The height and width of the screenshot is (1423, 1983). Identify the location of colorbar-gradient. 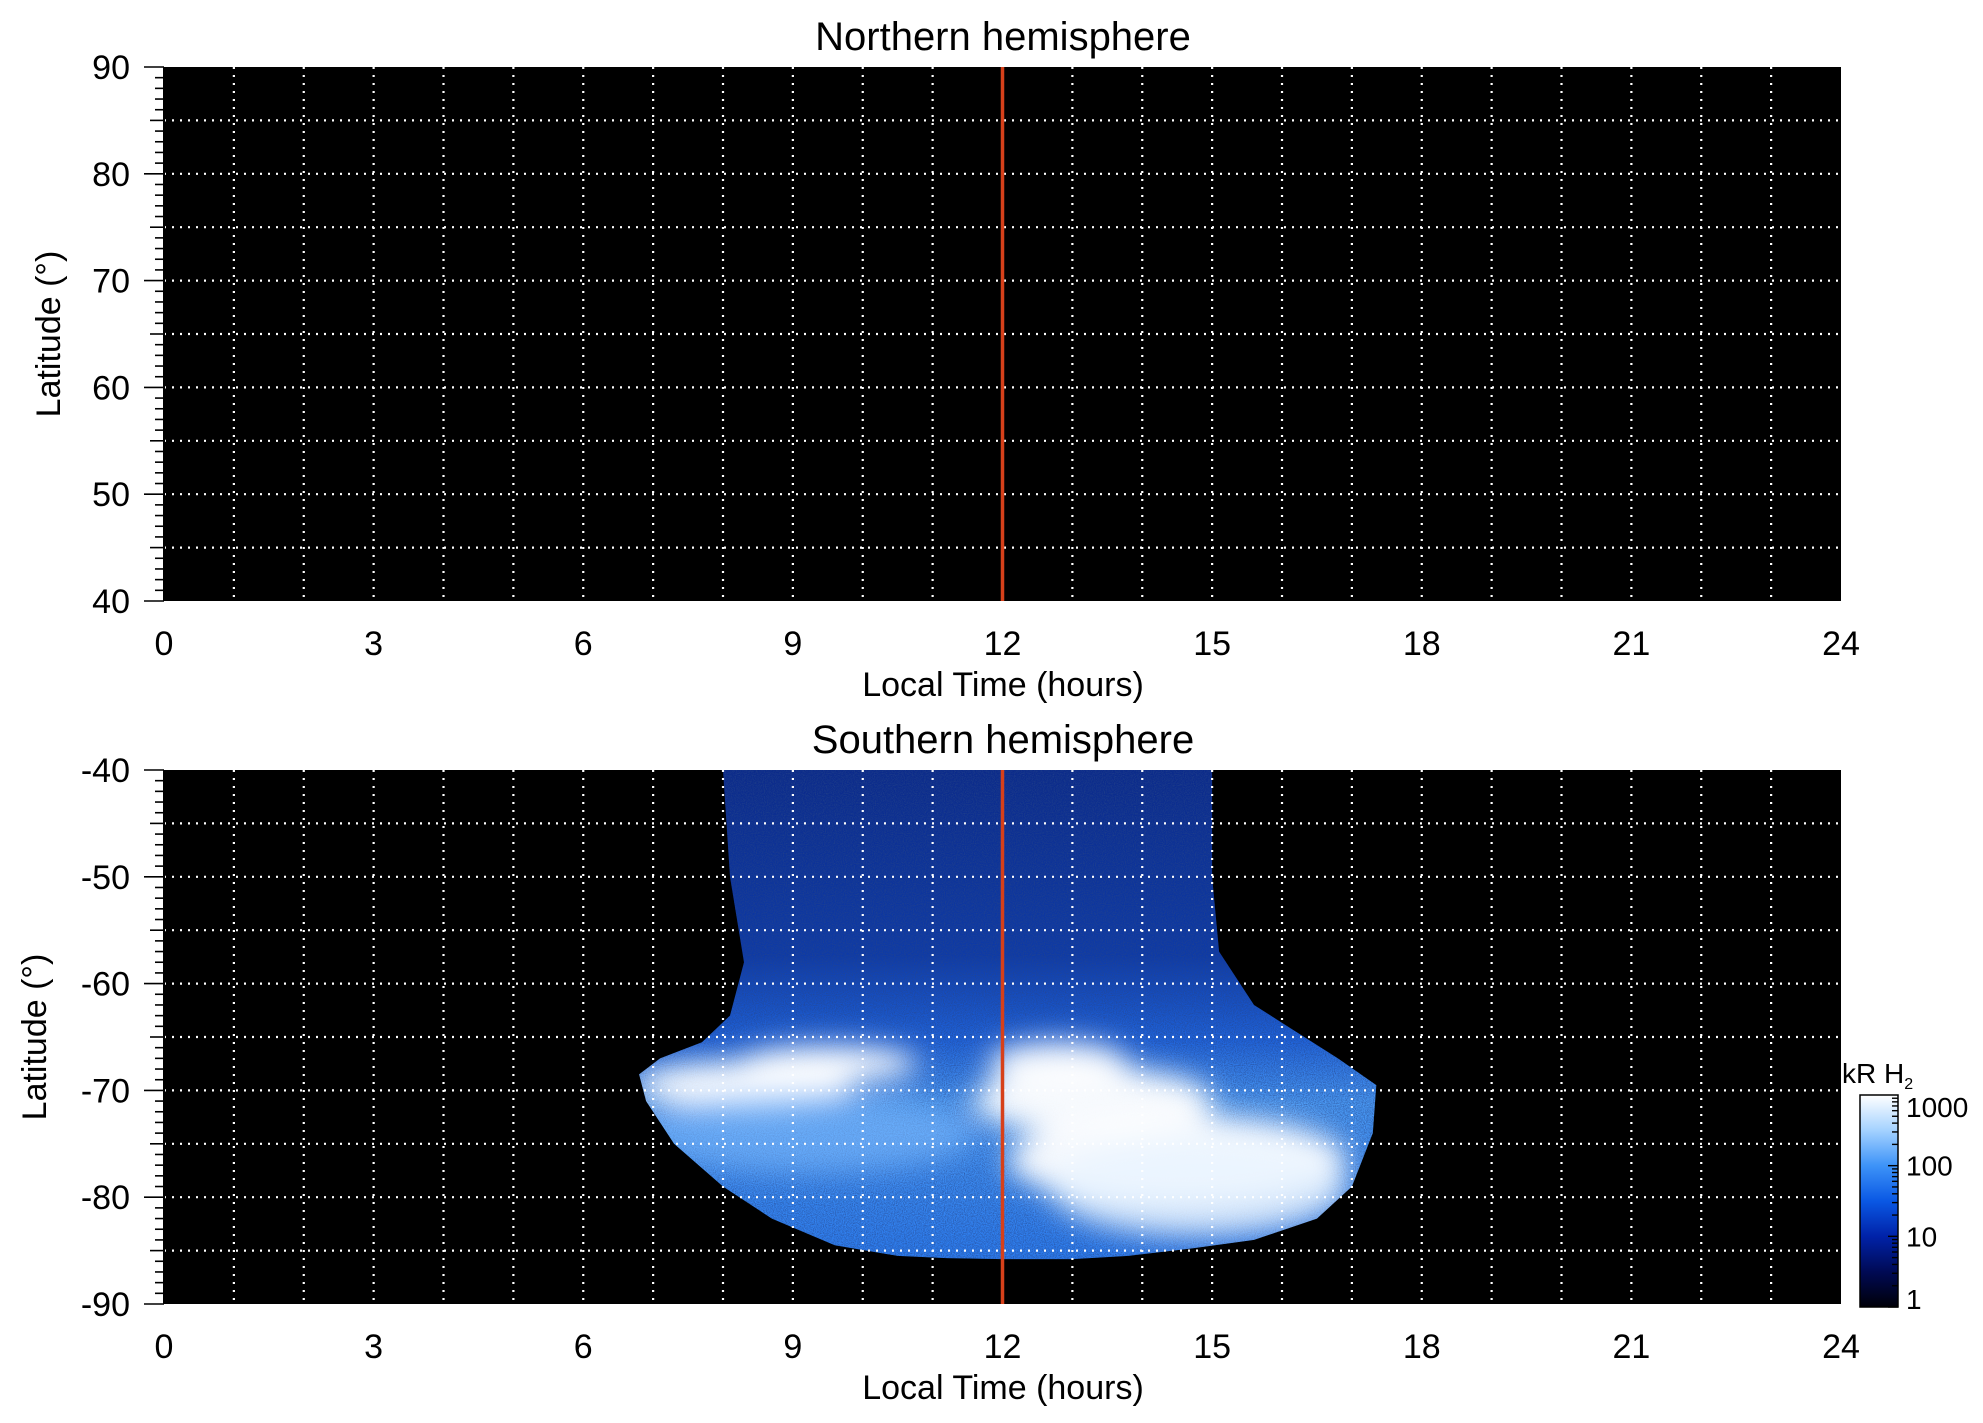
(1879, 1201).